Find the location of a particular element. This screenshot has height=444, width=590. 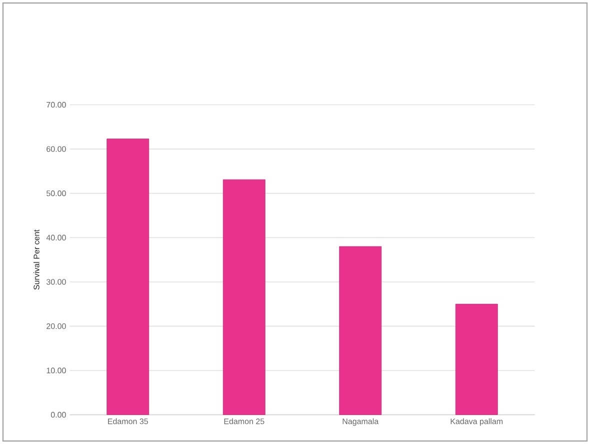

x-tick-label: Nagamala is located at coordinates (360, 422).